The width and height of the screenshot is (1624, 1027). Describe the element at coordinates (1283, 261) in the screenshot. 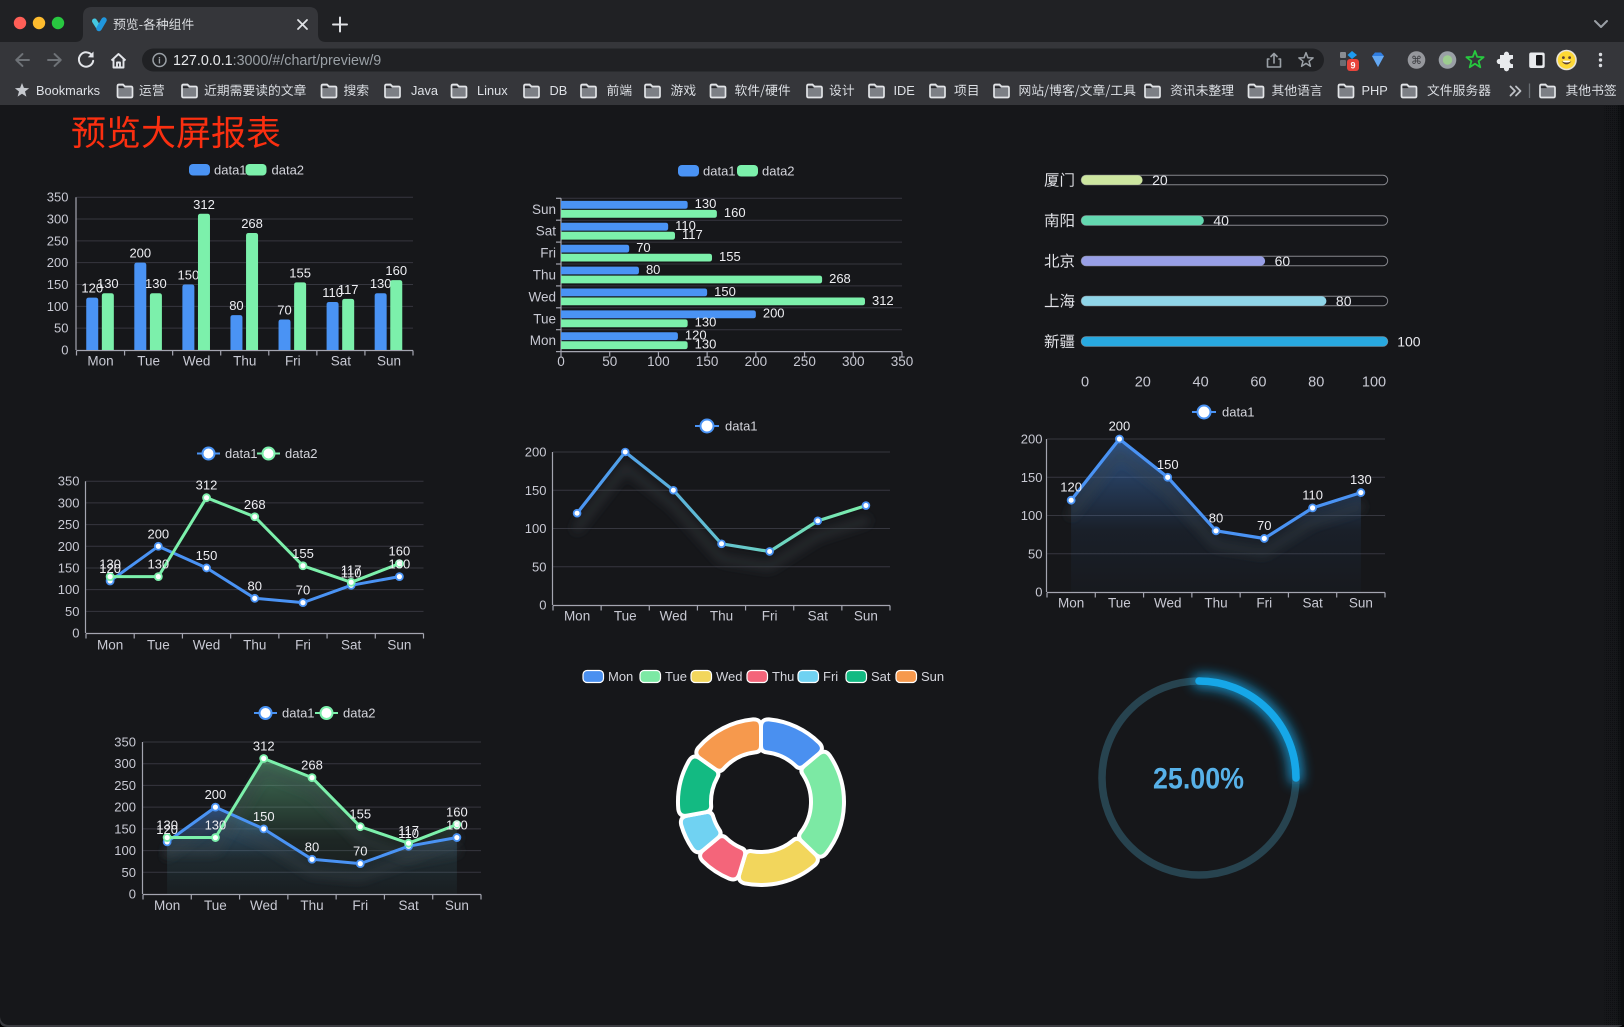

I see `svg-text: 60` at that location.